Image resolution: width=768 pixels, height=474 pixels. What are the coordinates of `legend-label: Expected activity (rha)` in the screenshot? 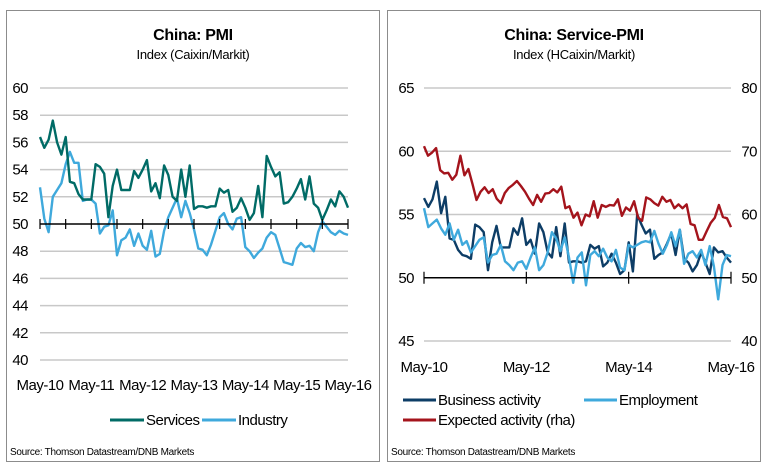 It's located at (506, 420).